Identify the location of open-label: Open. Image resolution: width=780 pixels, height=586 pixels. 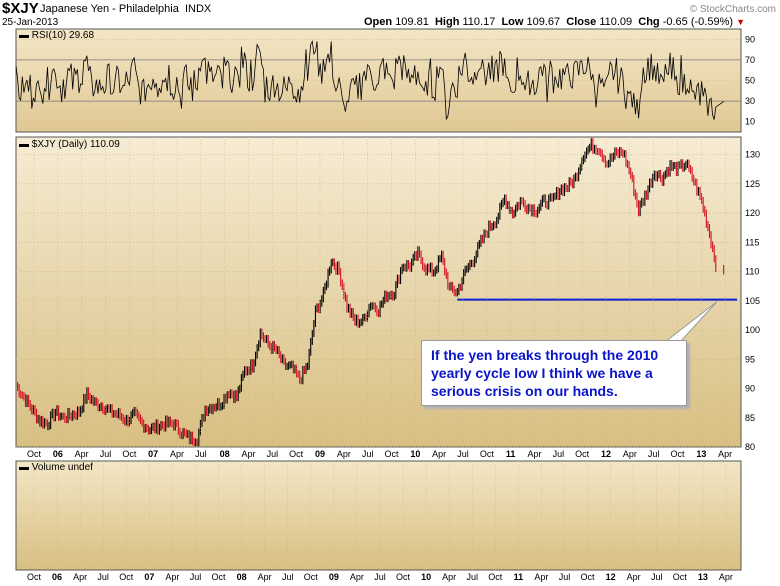
(378, 22).